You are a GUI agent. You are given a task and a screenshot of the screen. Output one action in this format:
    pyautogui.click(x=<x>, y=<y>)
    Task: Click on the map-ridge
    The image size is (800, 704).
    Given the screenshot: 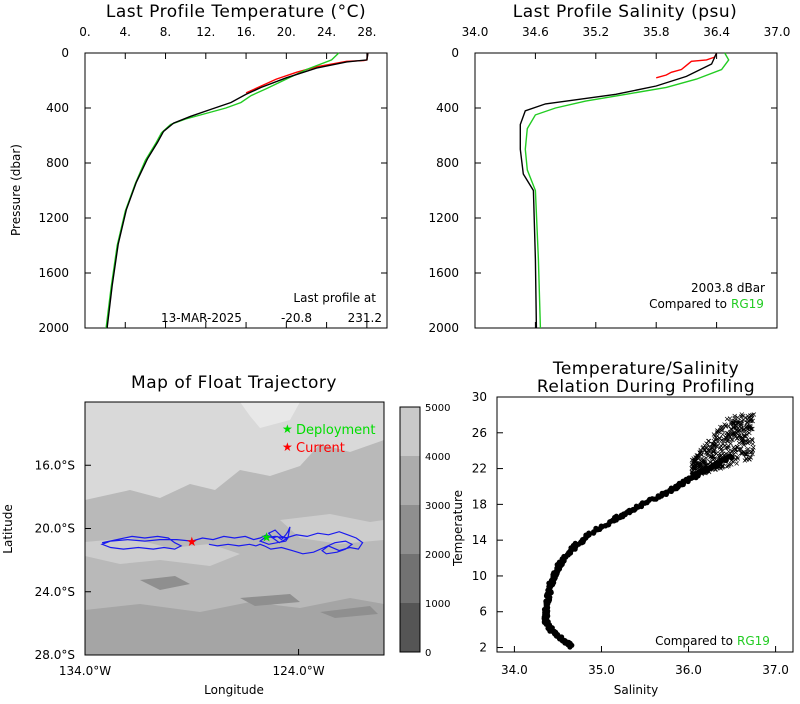 What is the action you would take?
    pyautogui.click(x=162, y=552)
    